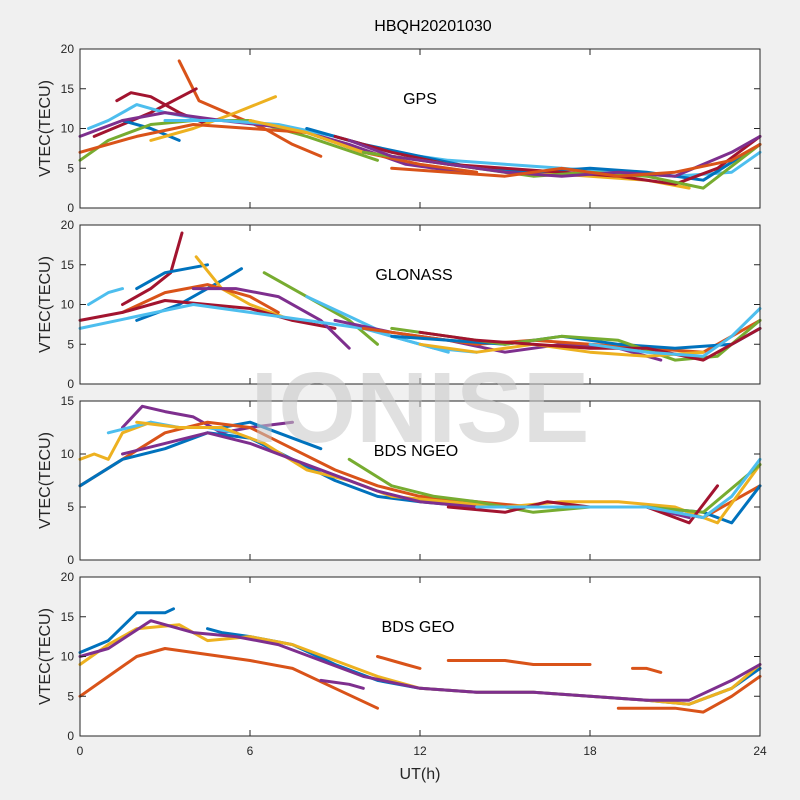 Image resolution: width=800 pixels, height=800 pixels. Describe the element at coordinates (420, 99) in the screenshot. I see `panel-label: GPS` at that location.